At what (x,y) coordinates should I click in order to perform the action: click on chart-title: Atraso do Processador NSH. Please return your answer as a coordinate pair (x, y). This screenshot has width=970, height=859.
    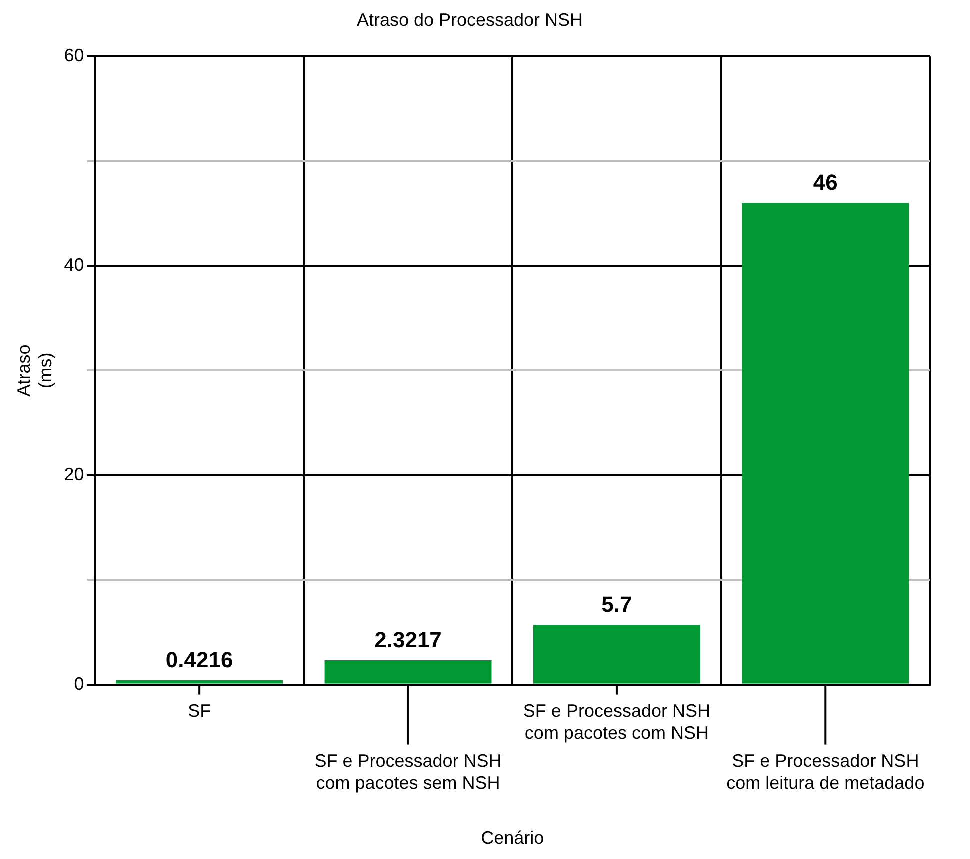
    Looking at the image, I should click on (470, 20).